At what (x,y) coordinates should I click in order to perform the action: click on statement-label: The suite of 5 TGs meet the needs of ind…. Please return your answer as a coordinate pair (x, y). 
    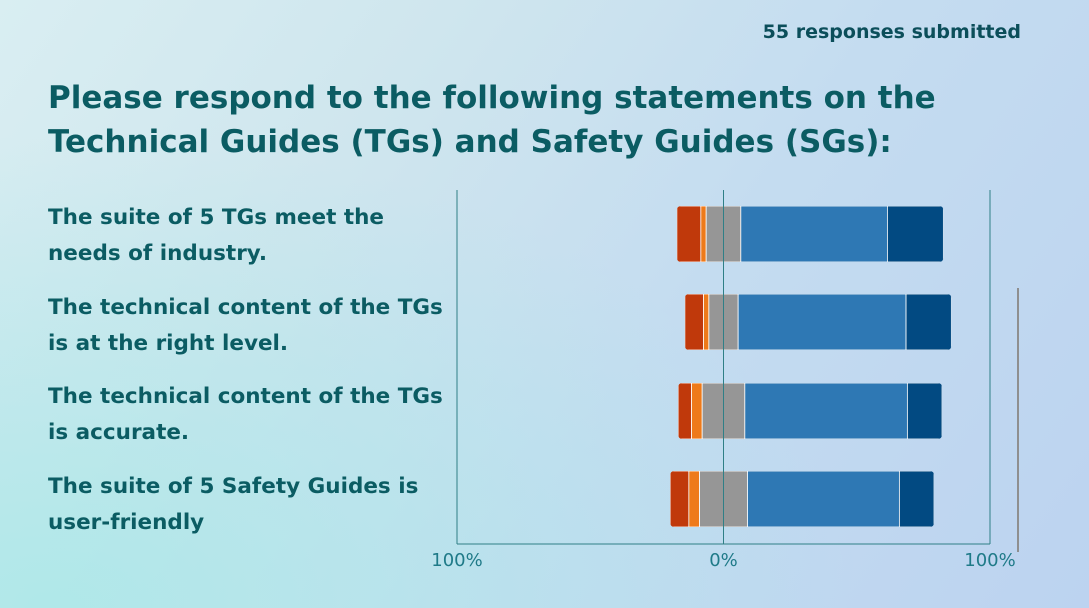
    Looking at the image, I should click on (216, 235).